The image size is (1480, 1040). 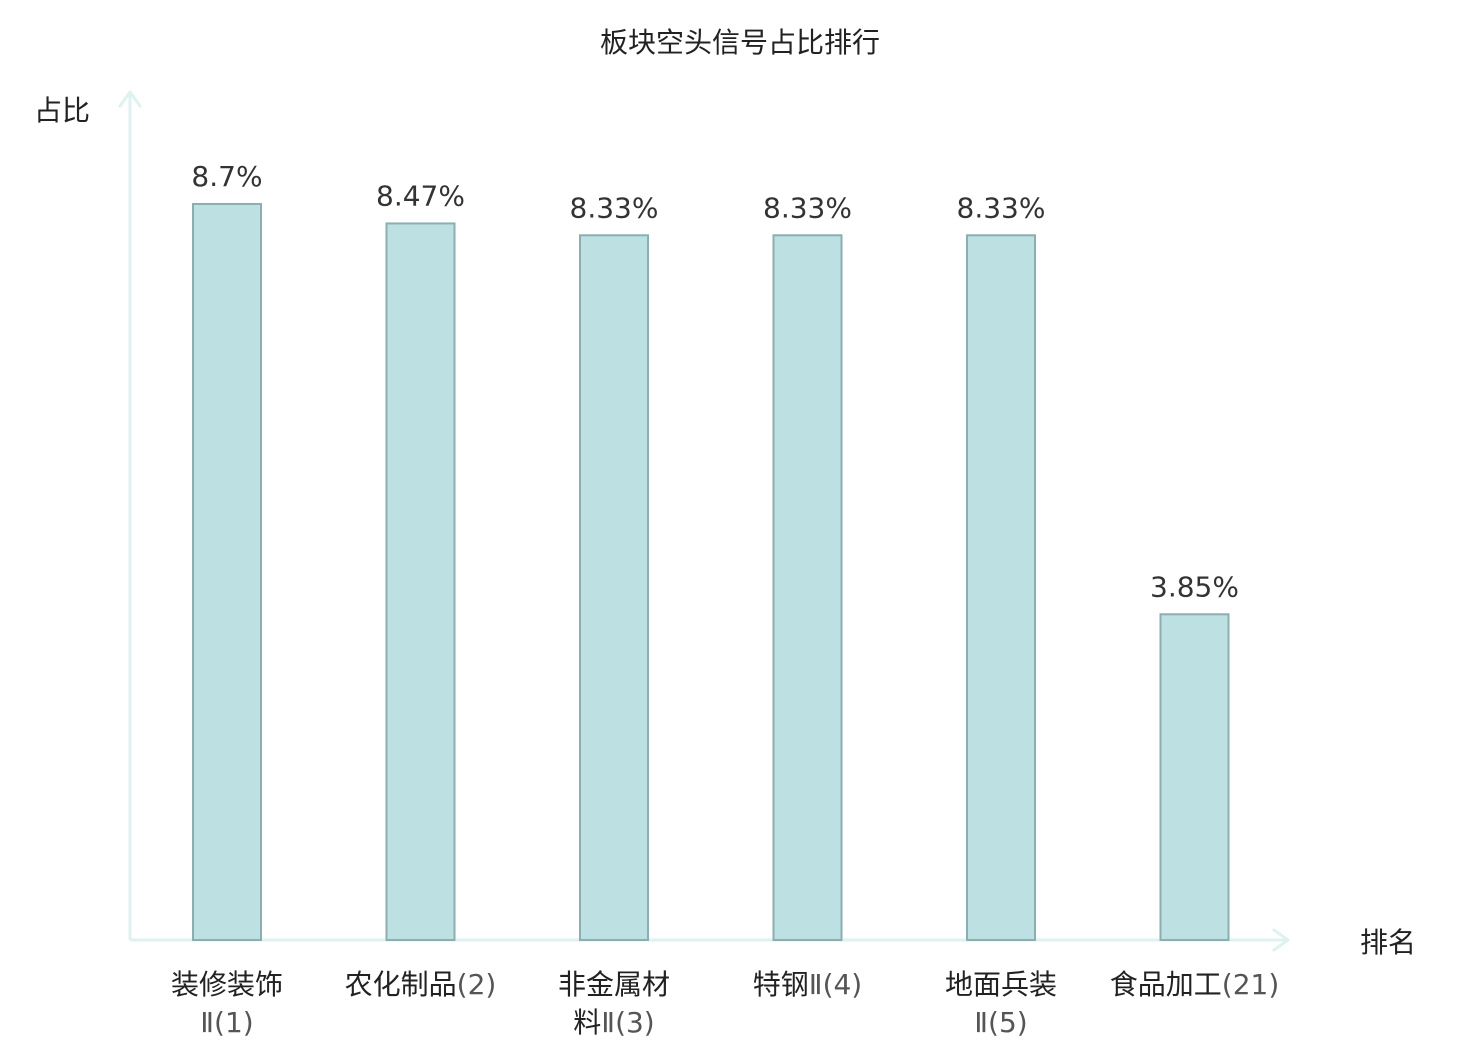 I want to click on category-label-line: 特钢Ⅱ(4), so click(x=807, y=984).